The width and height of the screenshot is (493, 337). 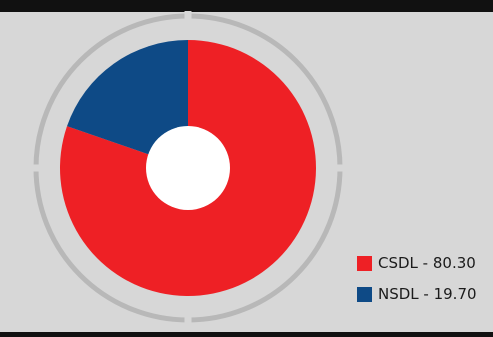 I want to click on legend-swatch-csdl, so click(x=364, y=263).